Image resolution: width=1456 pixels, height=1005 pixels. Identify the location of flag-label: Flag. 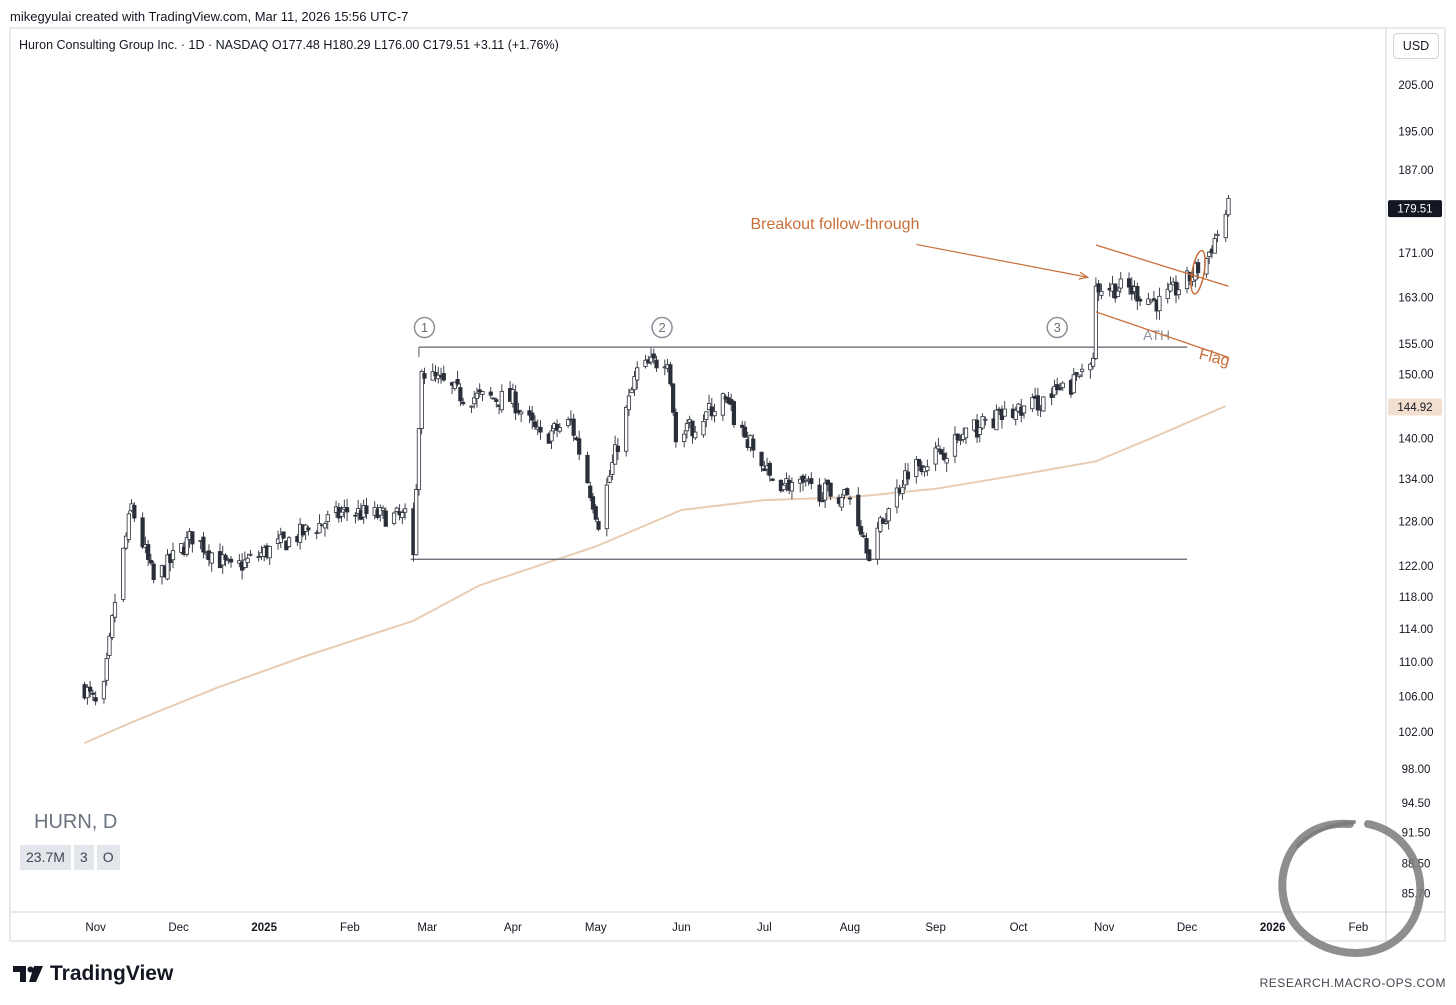
(1214, 358).